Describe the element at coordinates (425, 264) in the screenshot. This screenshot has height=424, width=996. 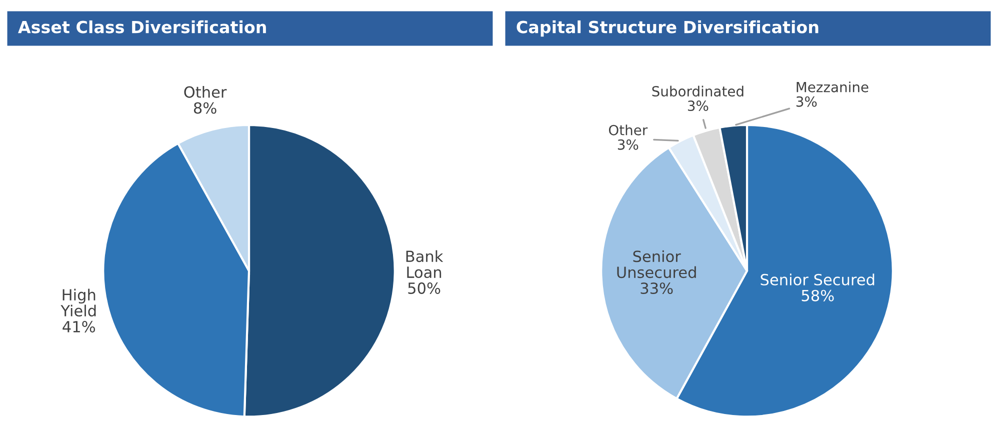
I see `slice-label: Bank Loan` at that location.